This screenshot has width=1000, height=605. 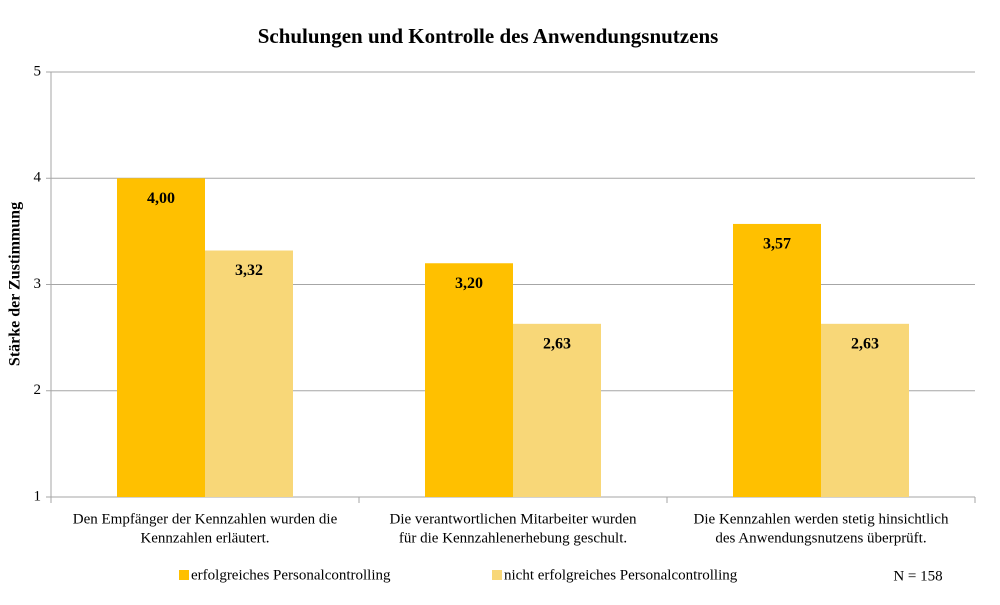 What do you see at coordinates (777, 244) in the screenshot?
I see `value-label: 3,57` at bounding box center [777, 244].